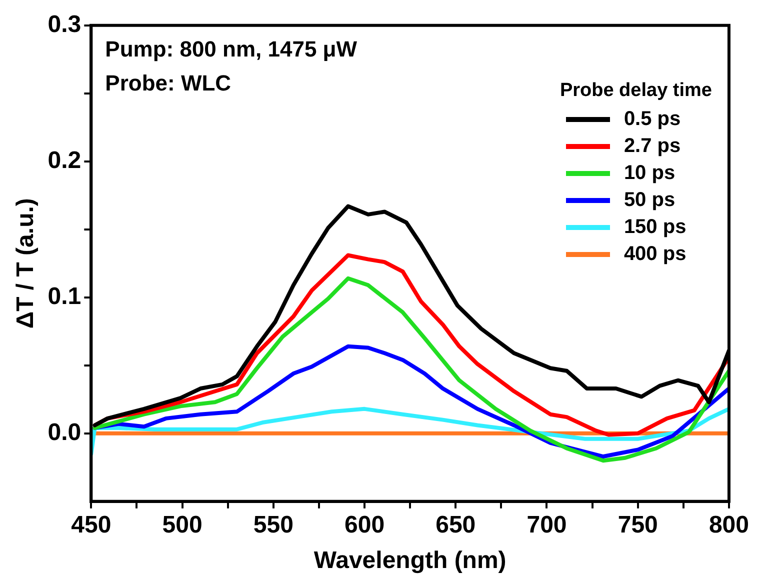 This screenshot has height=588, width=760. I want to click on x-tick-label: 700, so click(546, 524).